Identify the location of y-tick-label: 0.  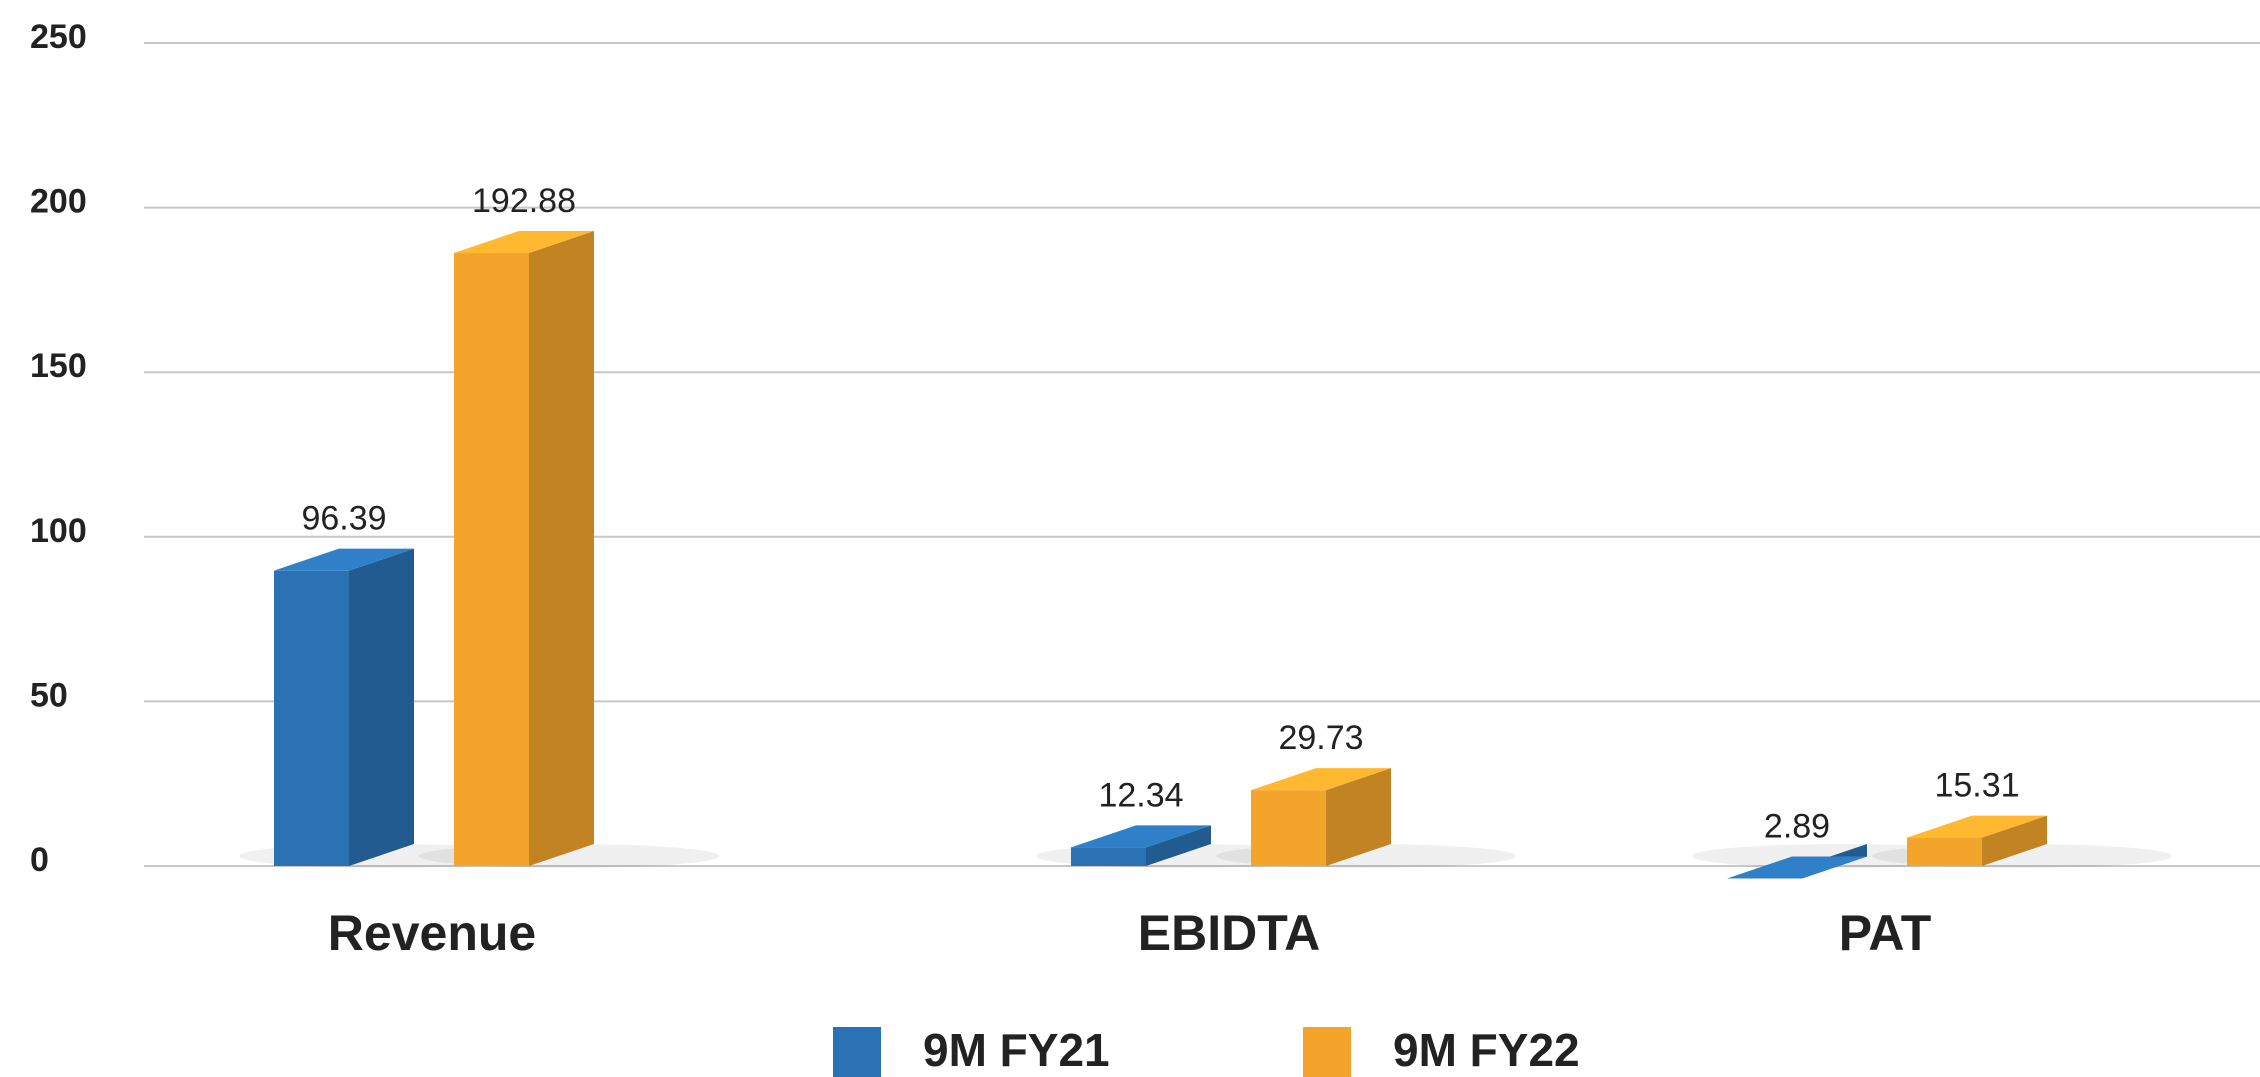
(39, 860).